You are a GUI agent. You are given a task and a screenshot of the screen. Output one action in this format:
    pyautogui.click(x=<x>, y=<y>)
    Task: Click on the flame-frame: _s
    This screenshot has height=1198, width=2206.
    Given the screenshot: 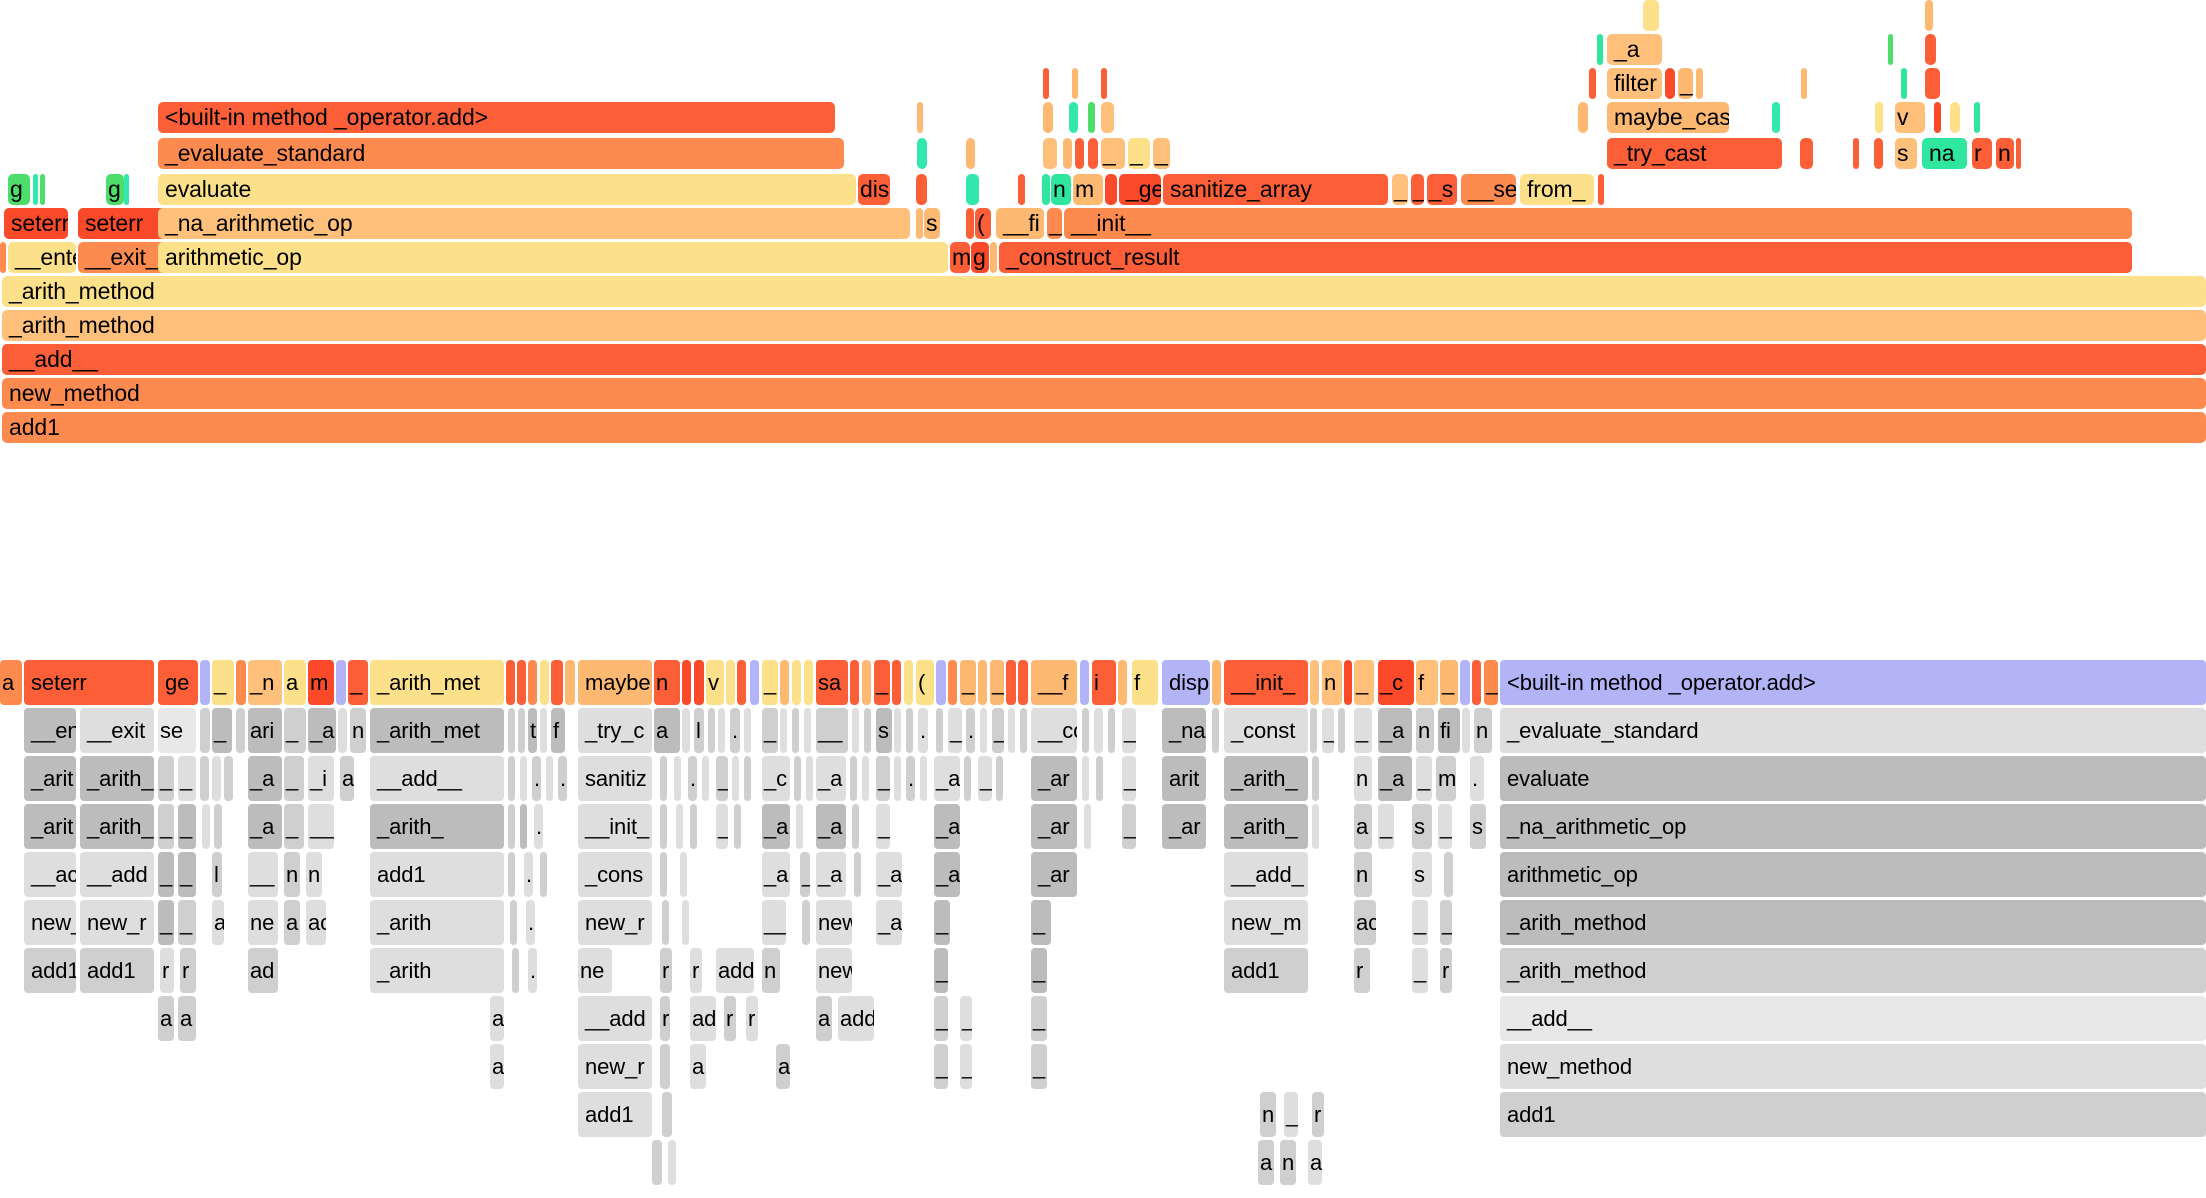 What is the action you would take?
    pyautogui.click(x=1442, y=189)
    